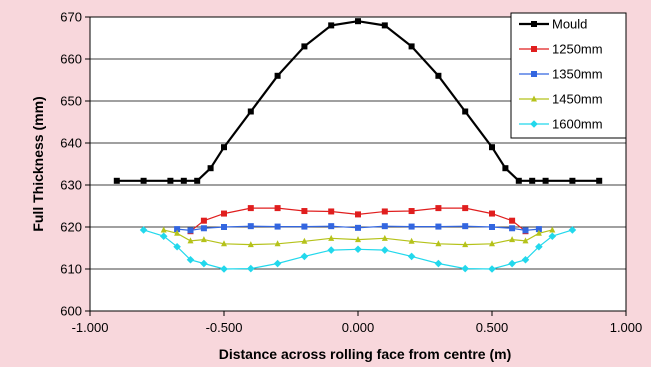 The height and width of the screenshot is (367, 651). Describe the element at coordinates (577, 99) in the screenshot. I see `legend-label-3: 1450mm` at that location.